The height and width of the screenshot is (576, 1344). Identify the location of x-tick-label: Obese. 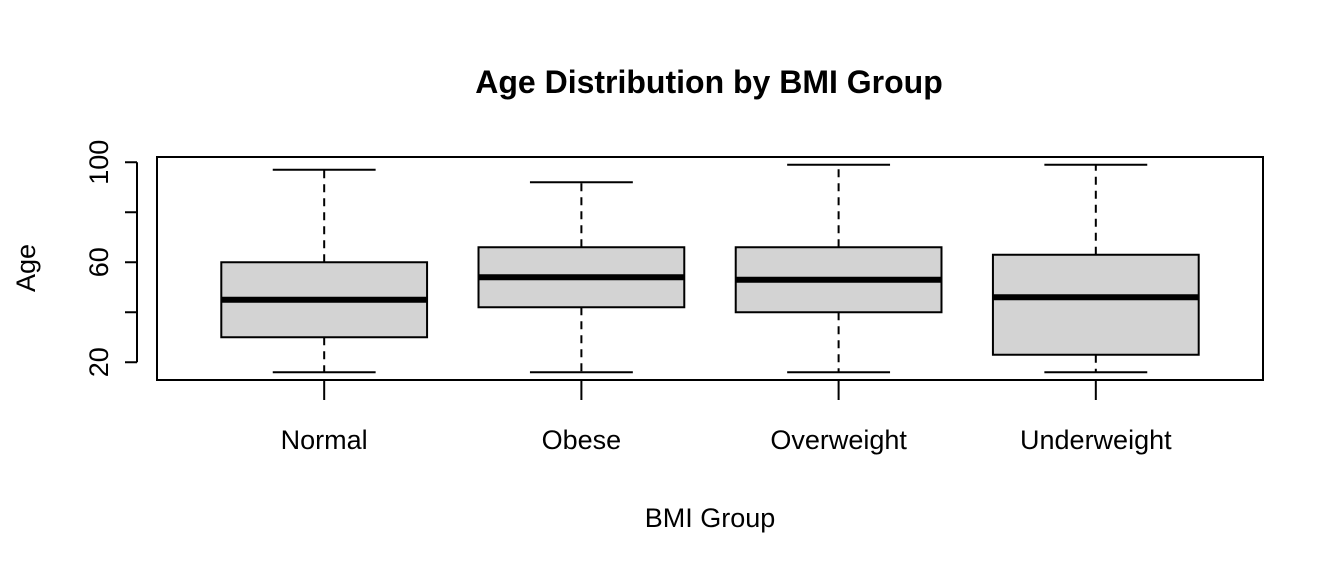
(582, 440).